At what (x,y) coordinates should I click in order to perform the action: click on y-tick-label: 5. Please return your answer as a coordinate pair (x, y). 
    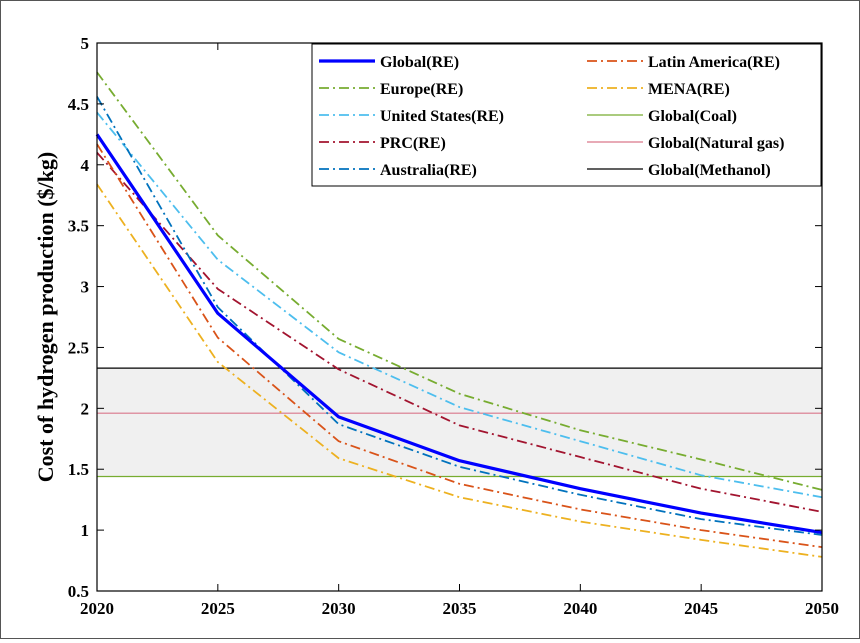
    Looking at the image, I should click on (85, 43).